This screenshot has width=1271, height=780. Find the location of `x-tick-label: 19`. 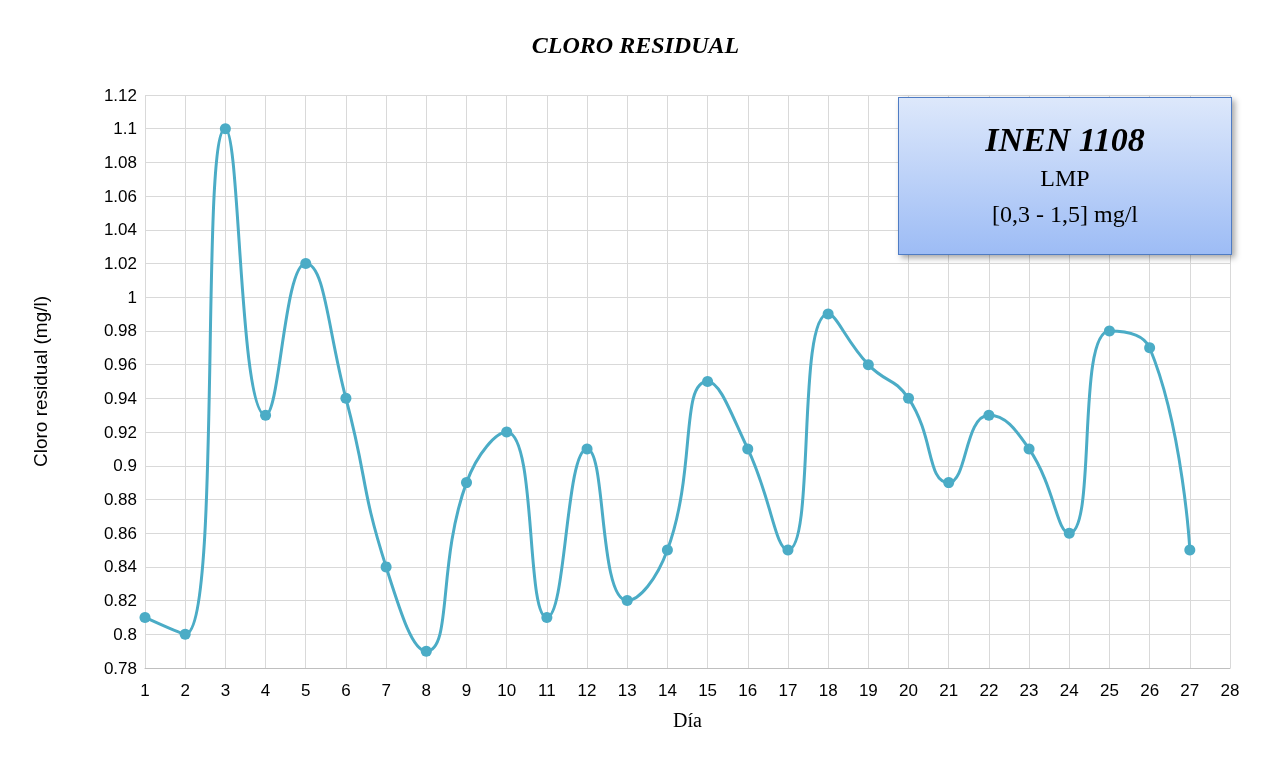

x-tick-label: 19 is located at coordinates (868, 690).